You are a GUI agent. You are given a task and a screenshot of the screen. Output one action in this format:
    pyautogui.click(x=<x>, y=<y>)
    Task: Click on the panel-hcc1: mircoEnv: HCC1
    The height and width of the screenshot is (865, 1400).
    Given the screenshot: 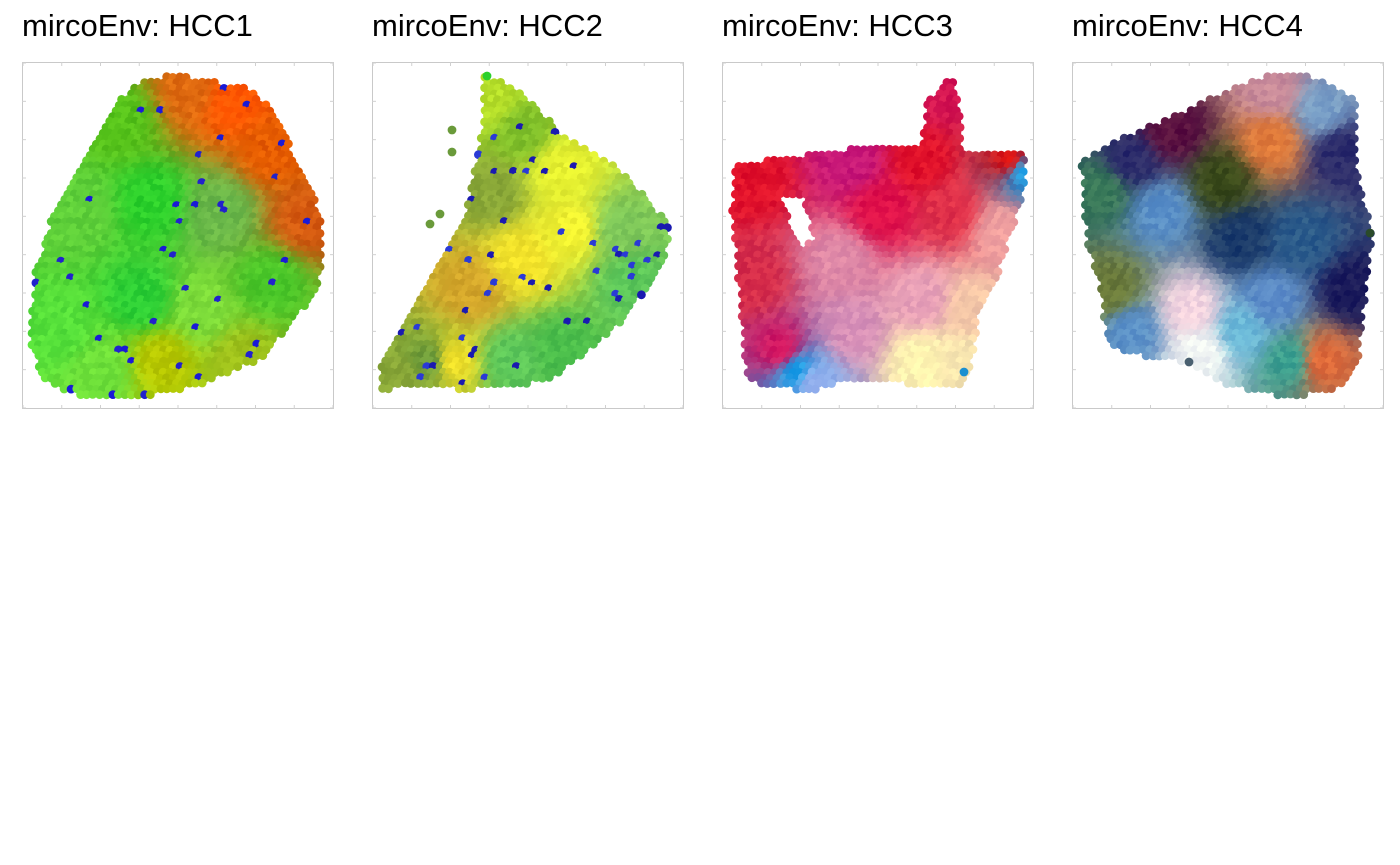 What is the action you would take?
    pyautogui.click(x=192, y=210)
    